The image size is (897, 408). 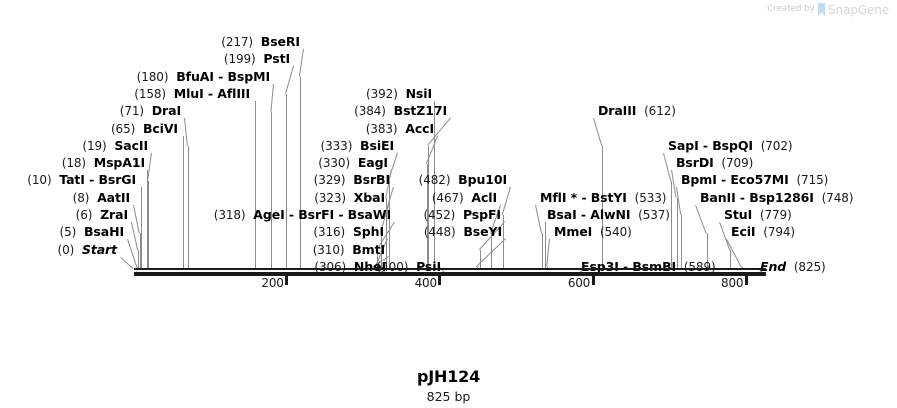 I want to click on enzyme-name: BciVI, so click(x=160, y=128).